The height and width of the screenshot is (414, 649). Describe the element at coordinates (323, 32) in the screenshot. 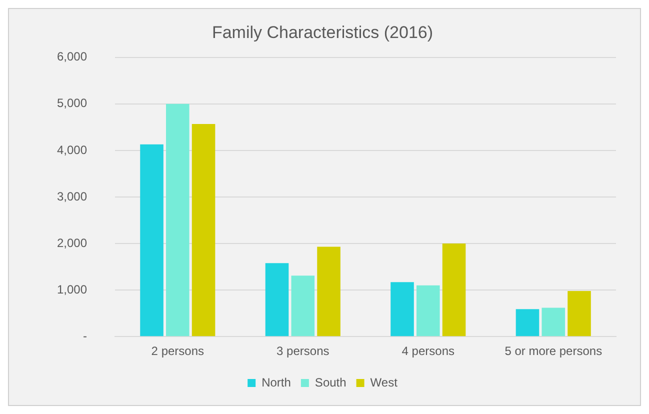

I see `chart-title: Family Characteristics (2016)` at that location.